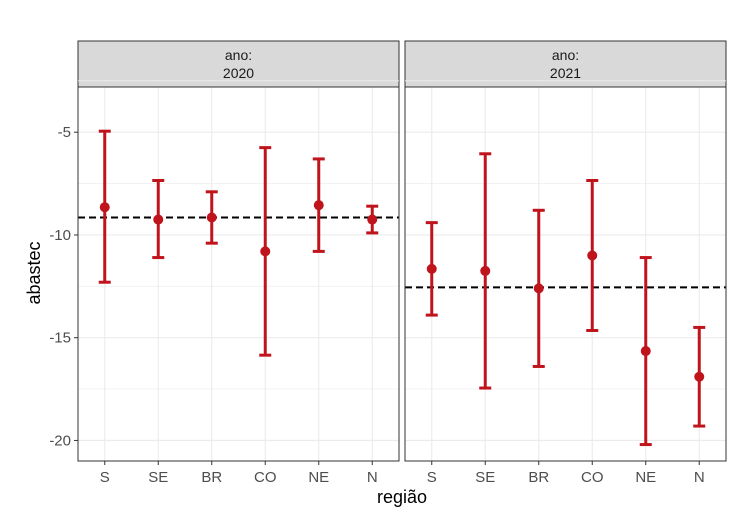 The image size is (745, 521). I want to click on y-tick-label: -20, so click(60, 440).